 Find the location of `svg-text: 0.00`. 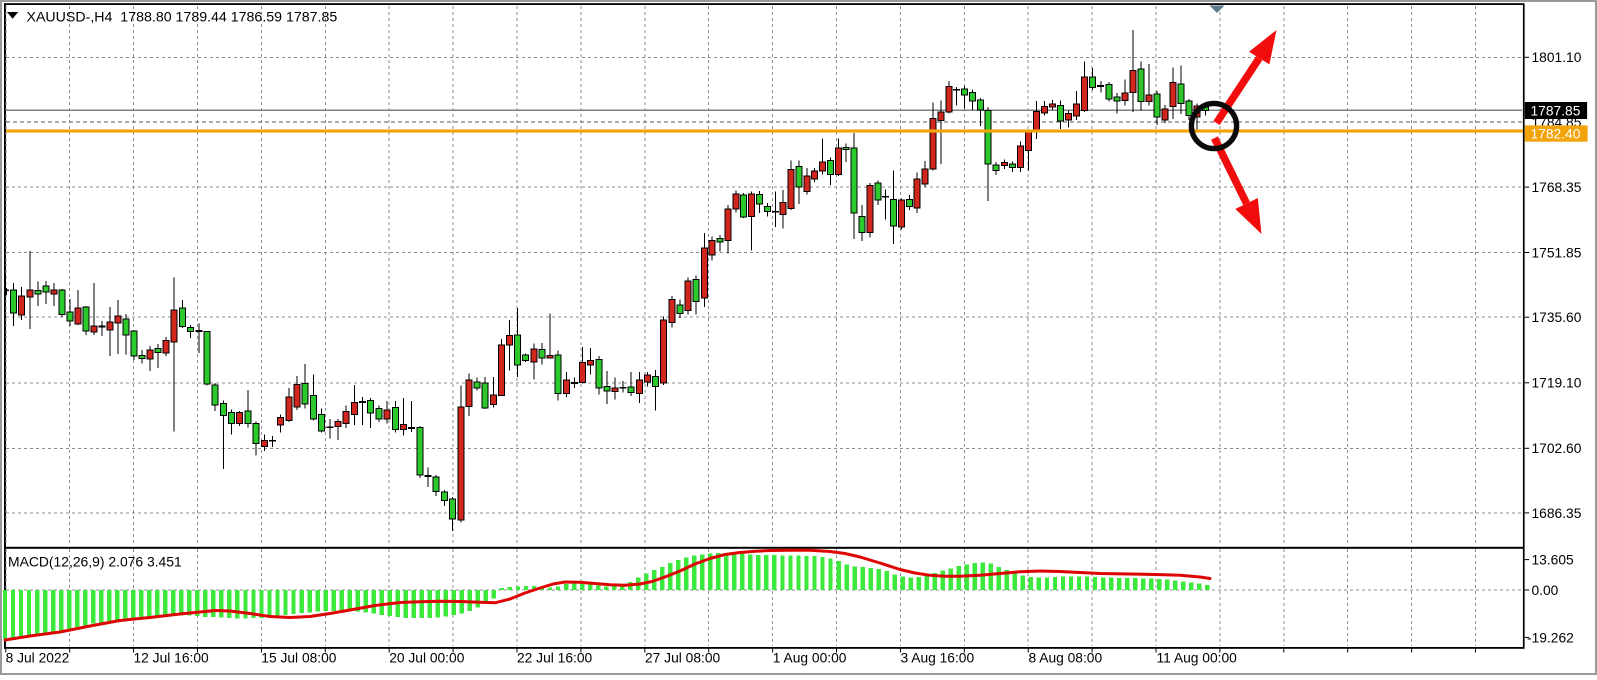

svg-text: 0.00 is located at coordinates (1545, 590).